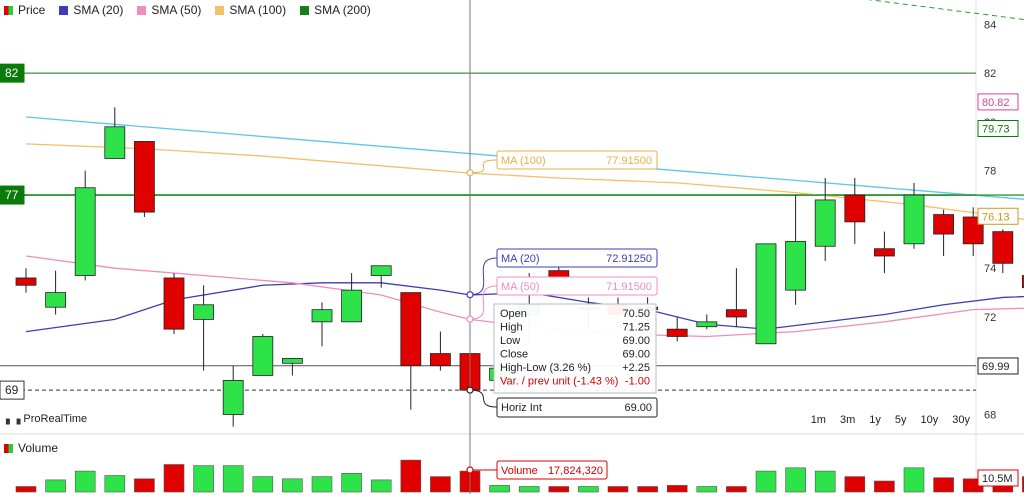  I want to click on legend-label: SMA (20), so click(98, 10).